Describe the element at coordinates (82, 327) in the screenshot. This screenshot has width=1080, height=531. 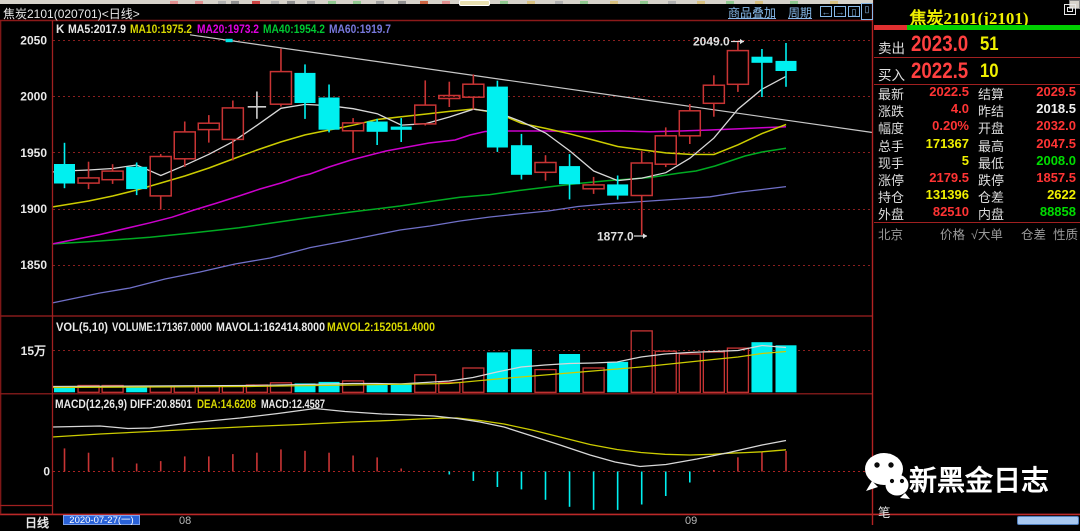
I see `svg-text: VOL(5,10)` at that location.